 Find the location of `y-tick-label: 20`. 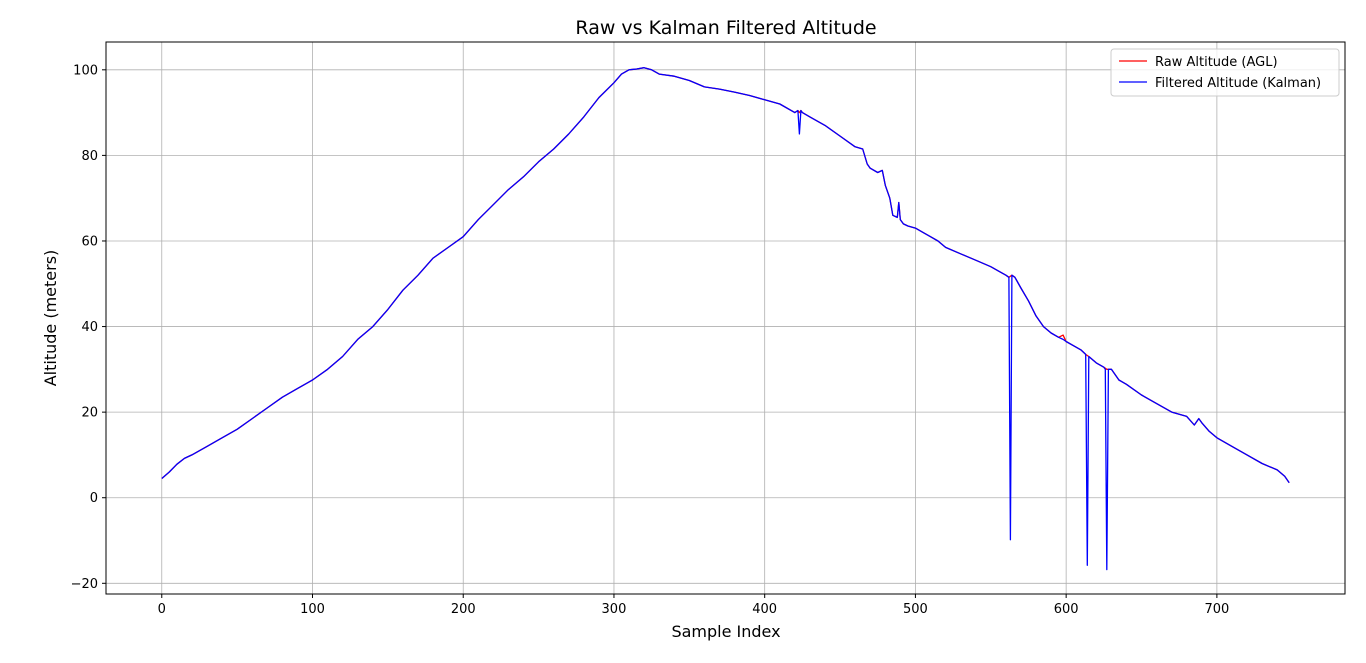

y-tick-label: 20 is located at coordinates (89, 413).